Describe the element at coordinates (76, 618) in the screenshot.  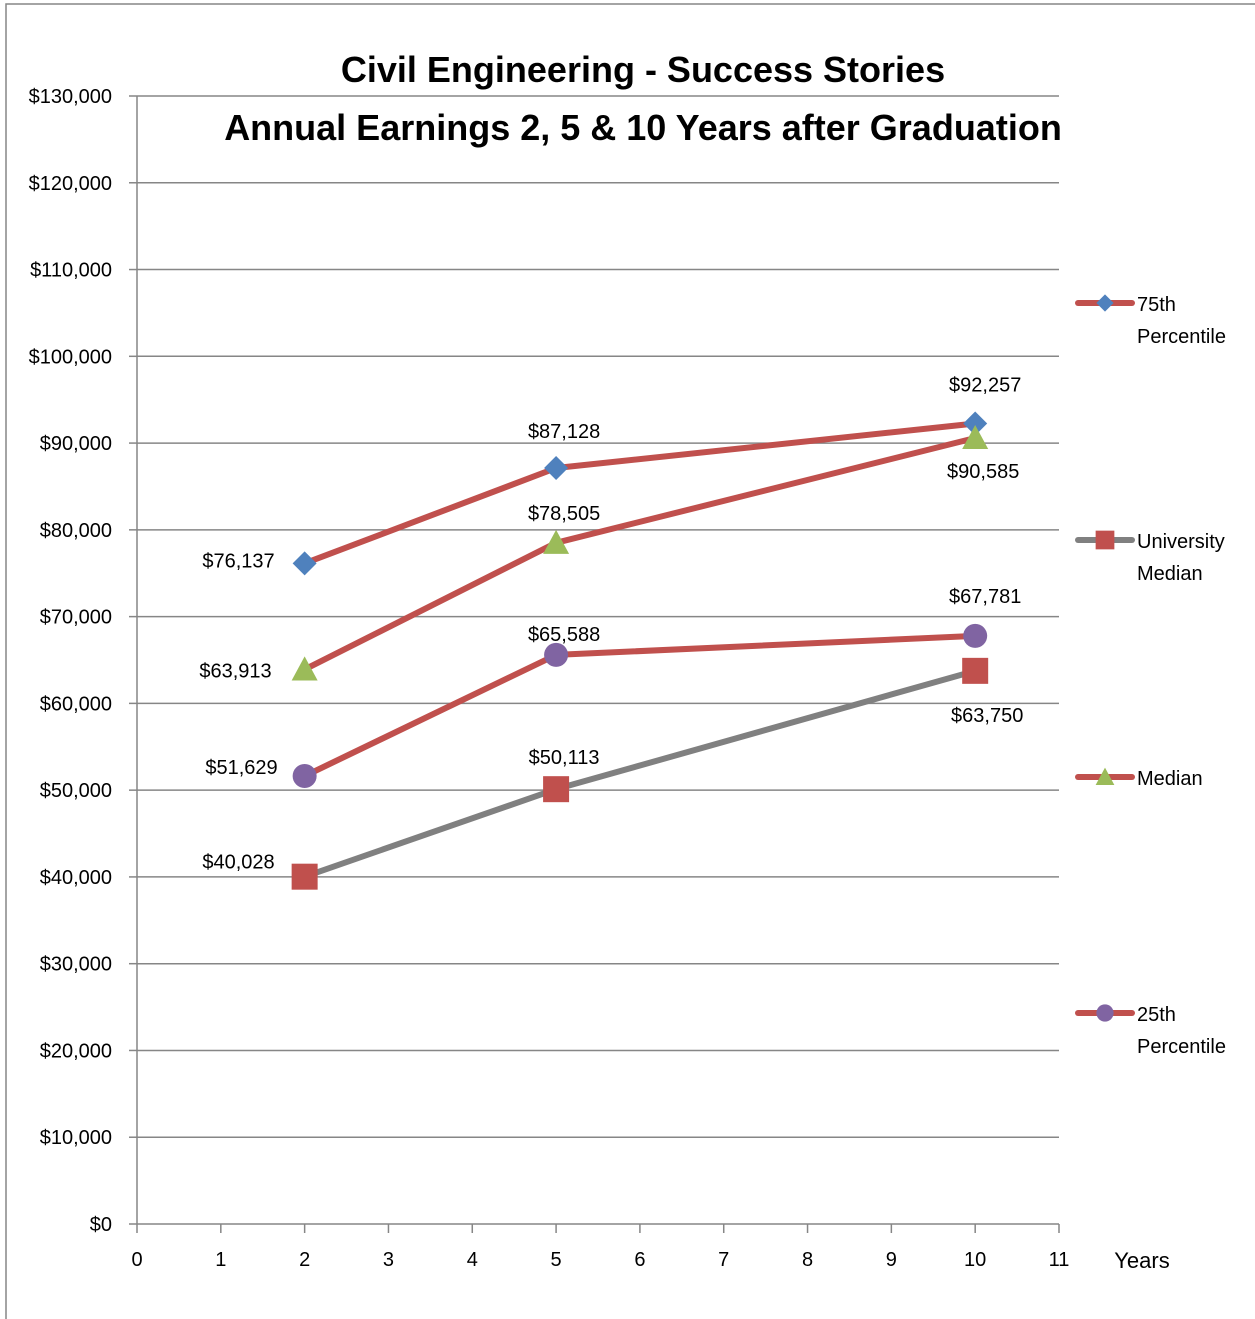
I see `y-tick-label: $70,000` at that location.